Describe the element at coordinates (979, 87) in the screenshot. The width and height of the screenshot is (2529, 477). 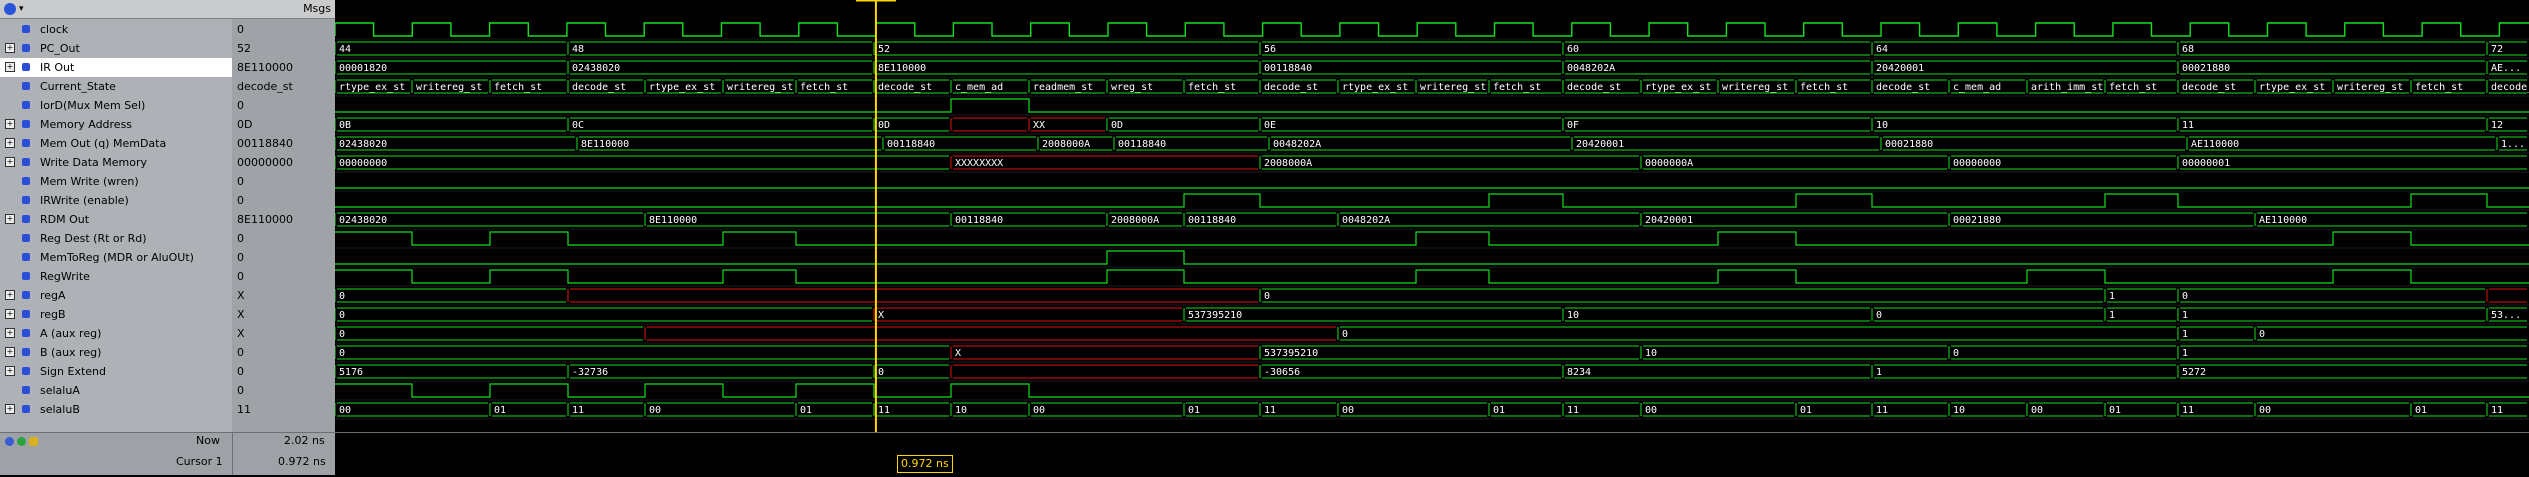
I see `bus-value-label: c_mem_ad` at that location.